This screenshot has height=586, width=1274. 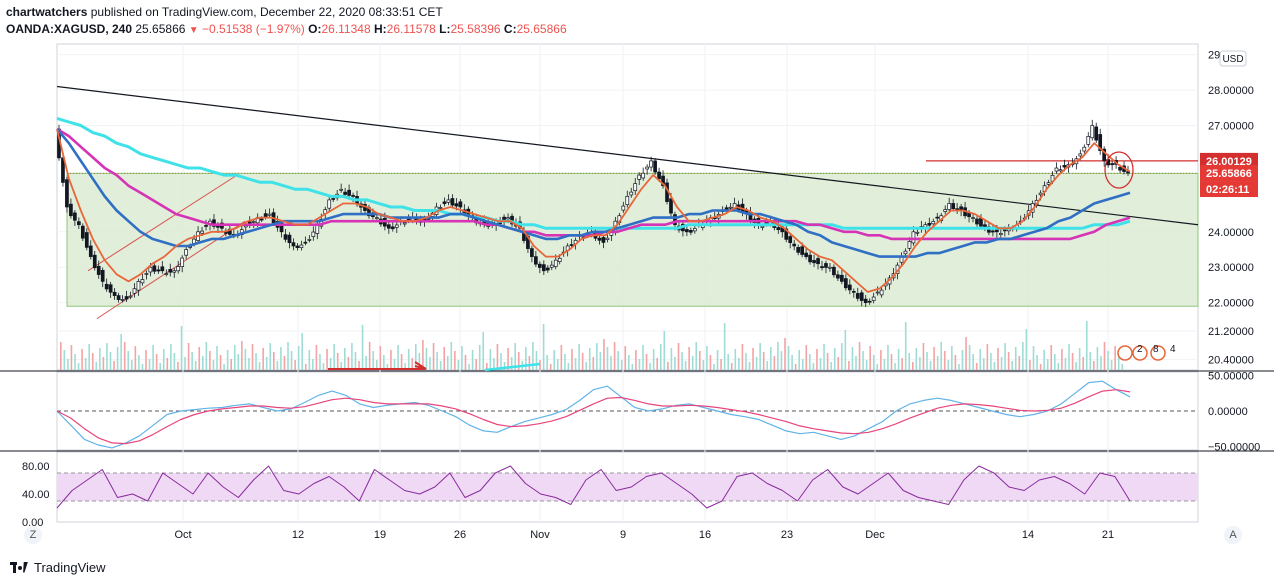 What do you see at coordinates (510, 29) in the screenshot?
I see `close-label: C:` at bounding box center [510, 29].